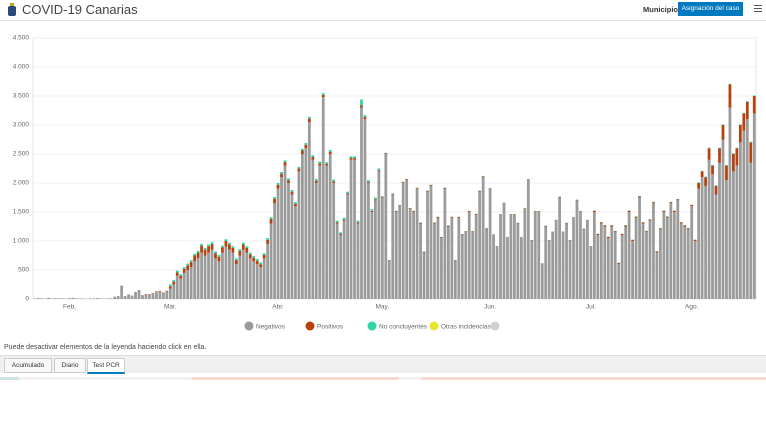 The width and height of the screenshot is (766, 440). I want to click on menu-icon, so click(758, 9).